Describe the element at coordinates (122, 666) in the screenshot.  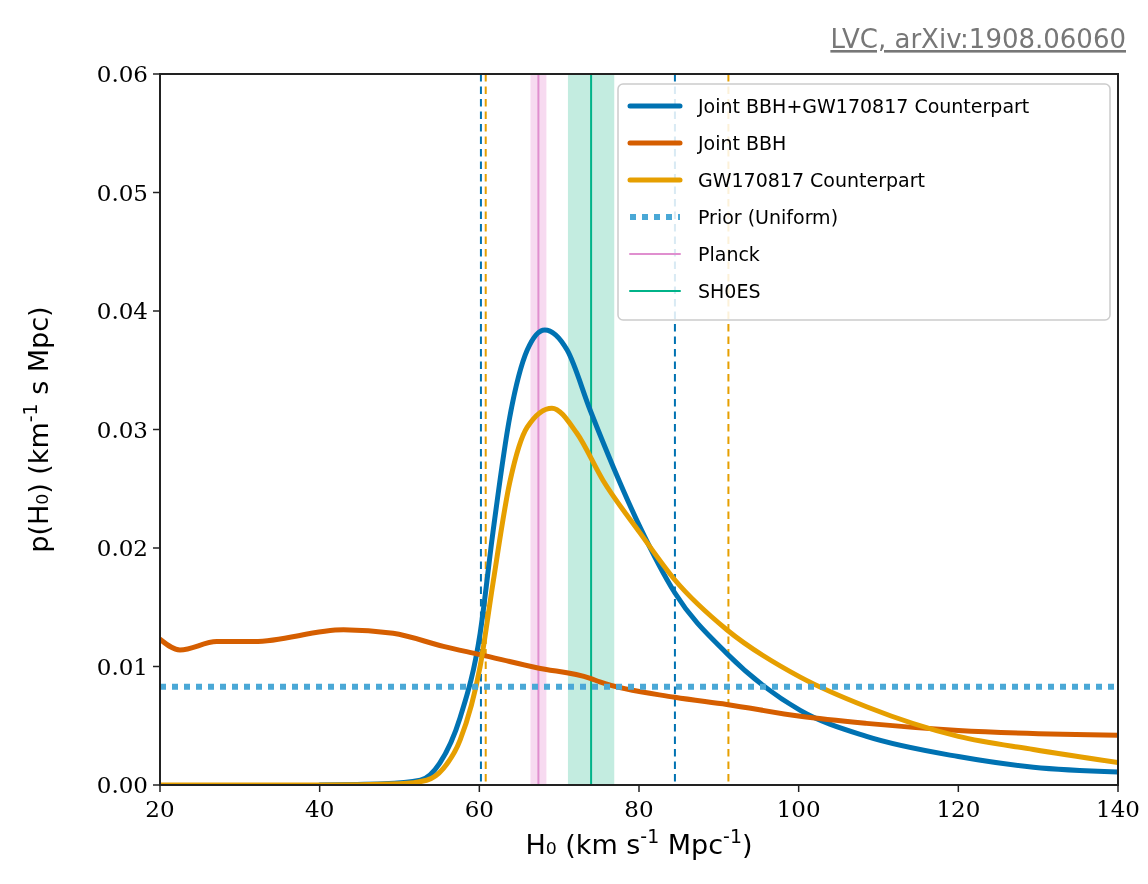
I see `y-tick-label: 0.01` at that location.